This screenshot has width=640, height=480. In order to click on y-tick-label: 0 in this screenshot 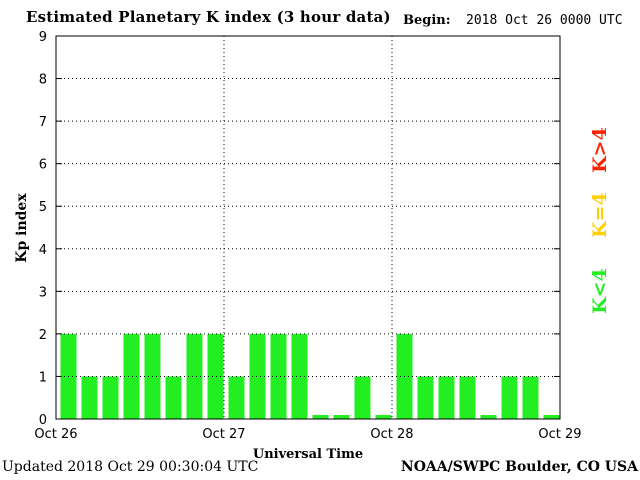, I will do `click(43, 420)`.